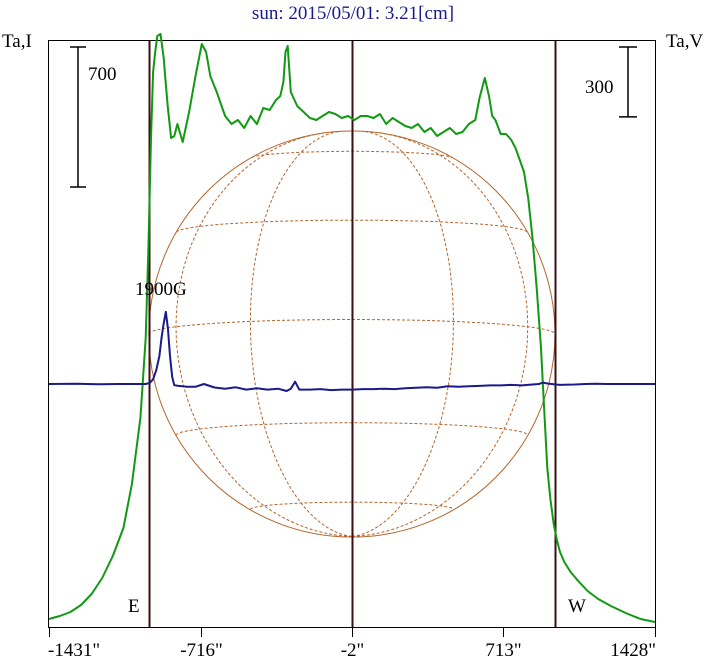  Describe the element at coordinates (684, 41) in the screenshot. I see `right-axis-label: Ta,V` at that location.